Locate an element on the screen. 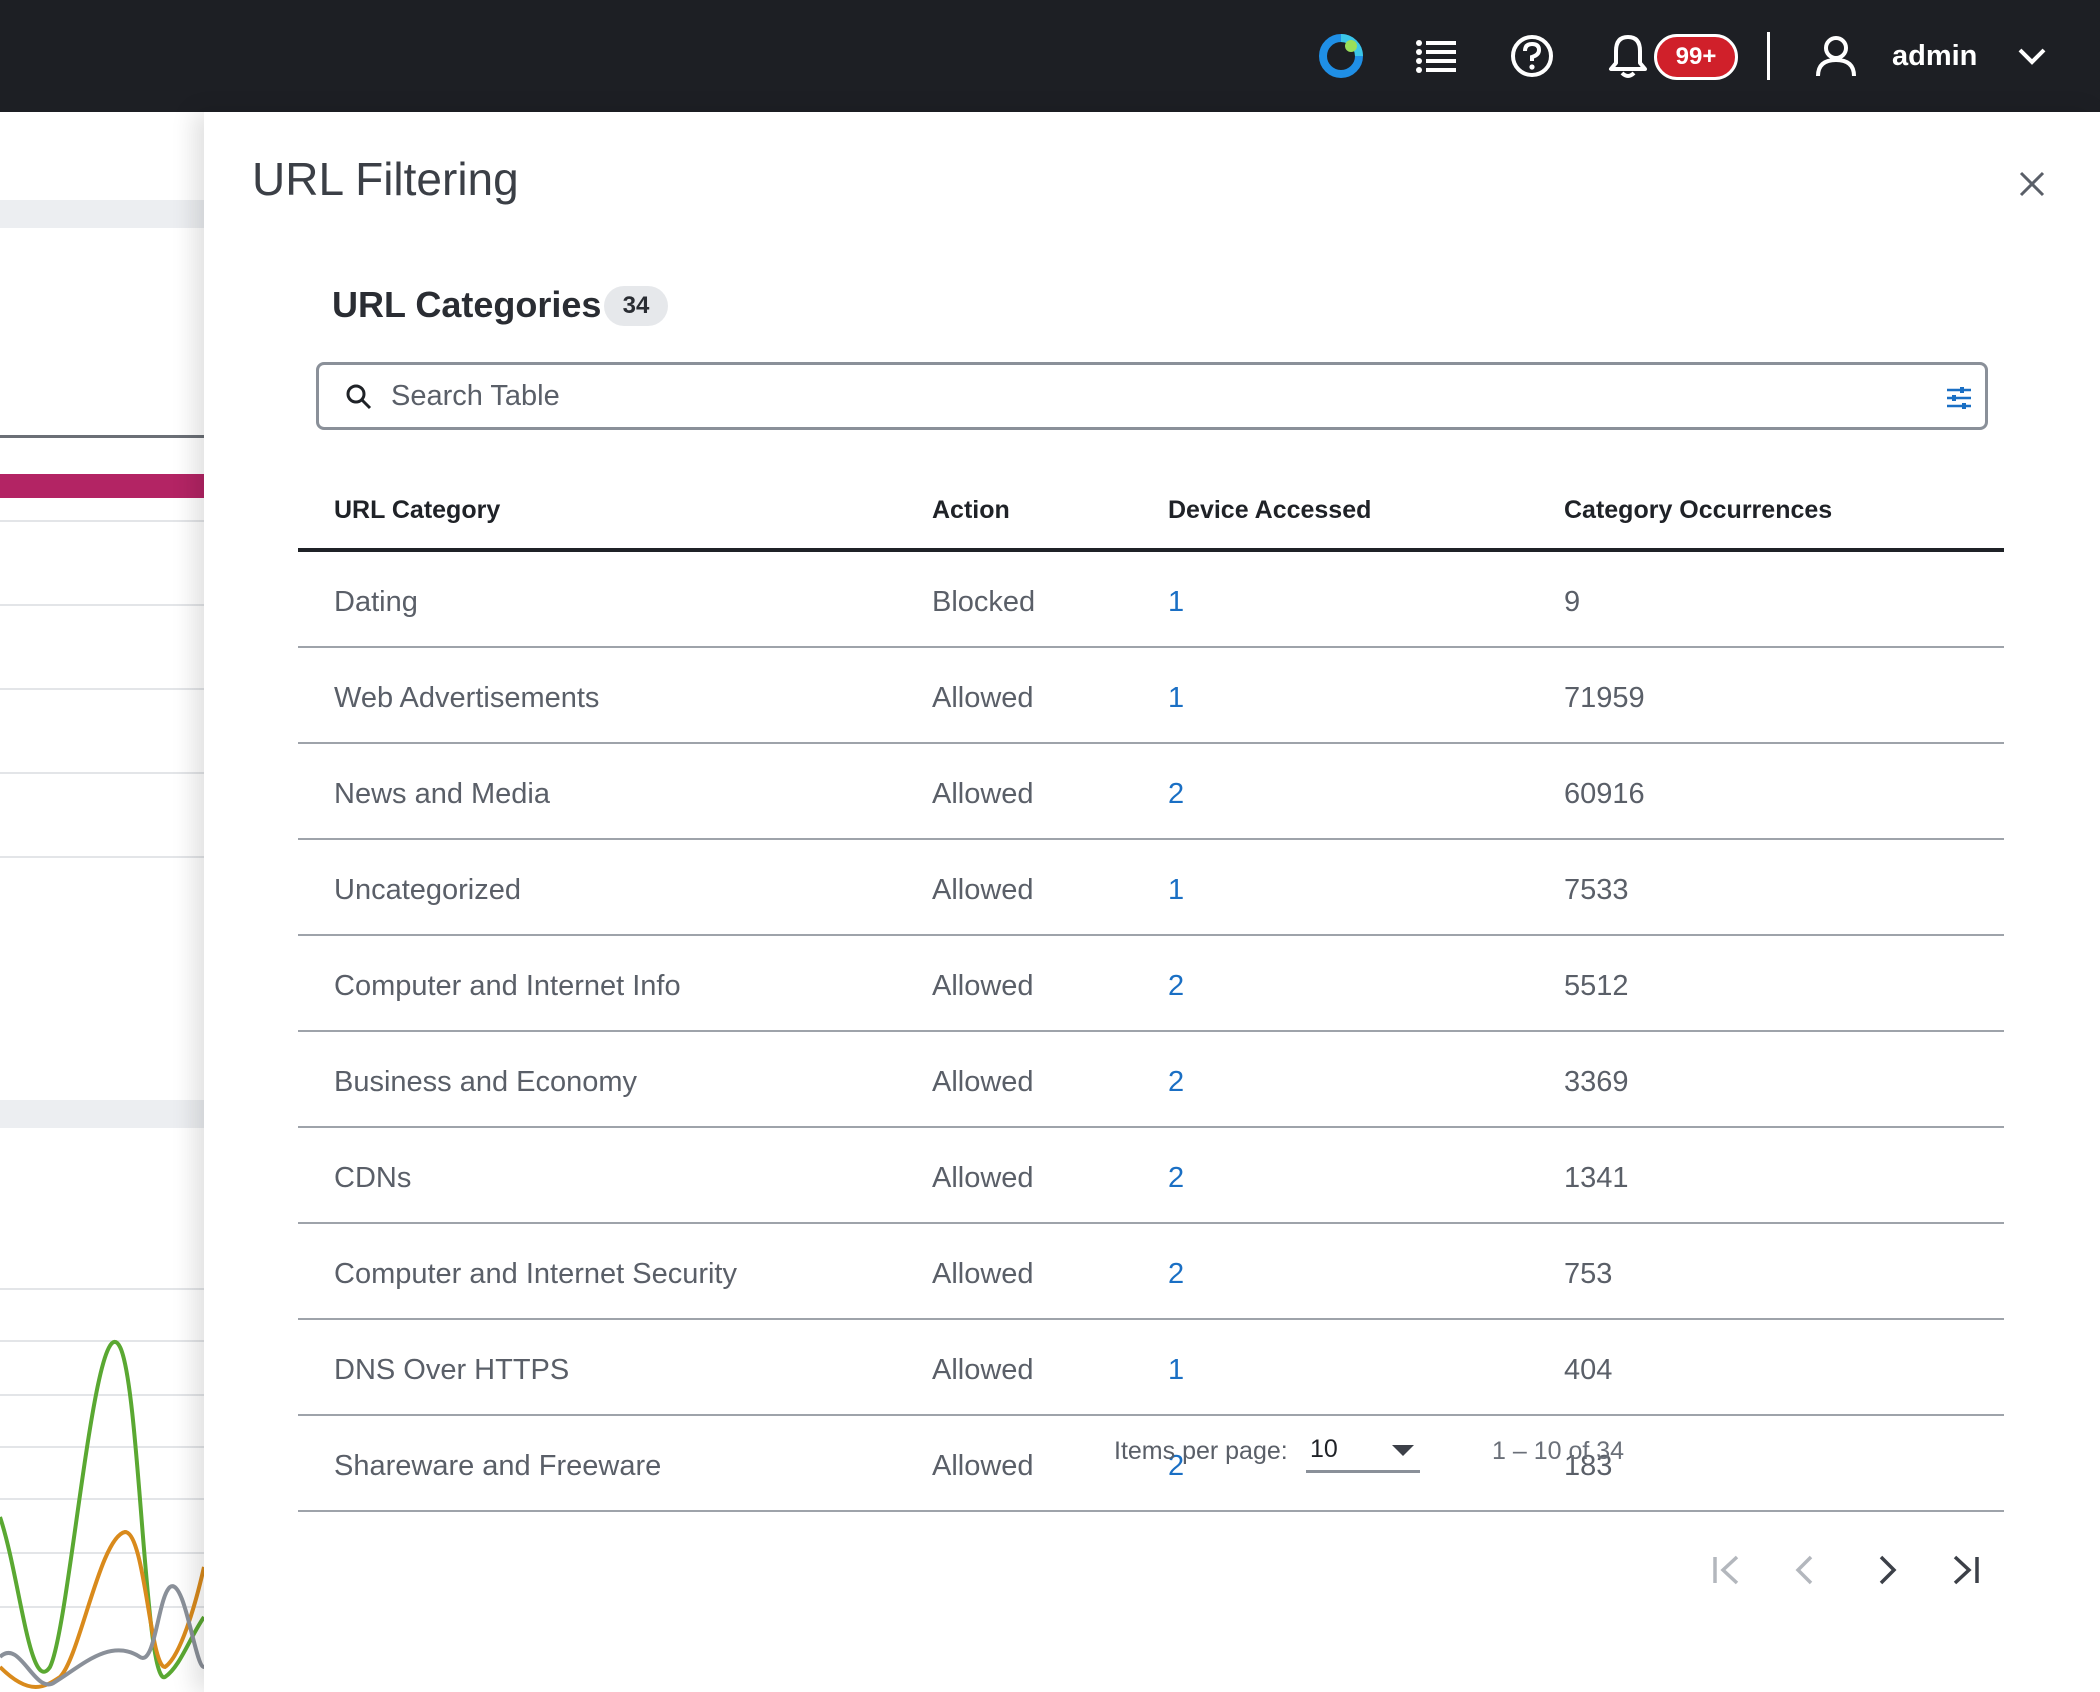 The height and width of the screenshot is (1692, 2100). cell-category: CDNs is located at coordinates (373, 1178).